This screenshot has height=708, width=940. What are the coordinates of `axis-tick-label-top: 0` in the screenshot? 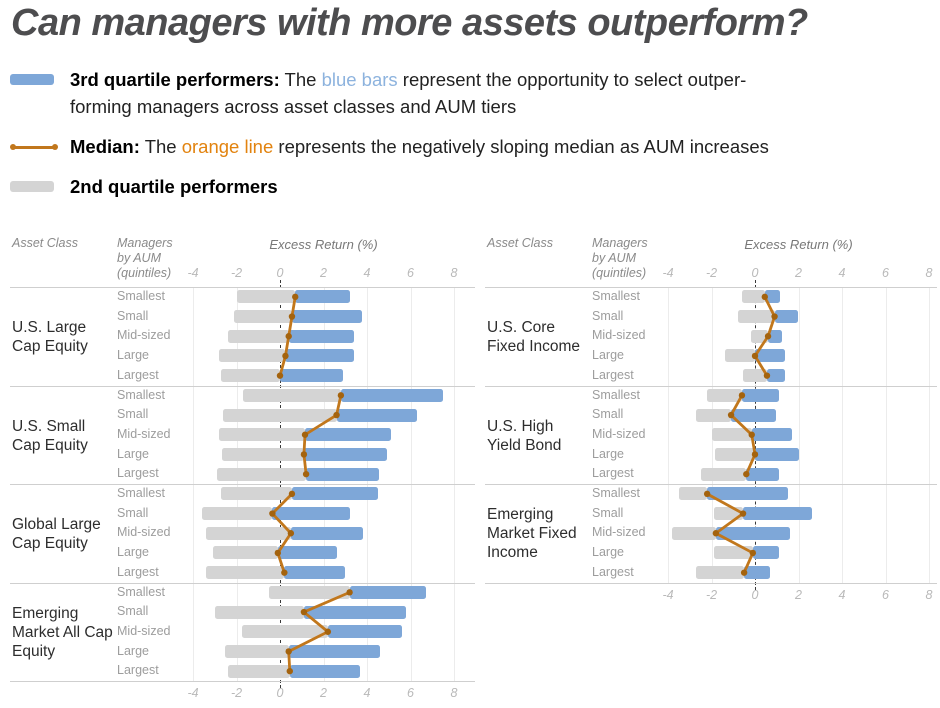 It's located at (755, 273).